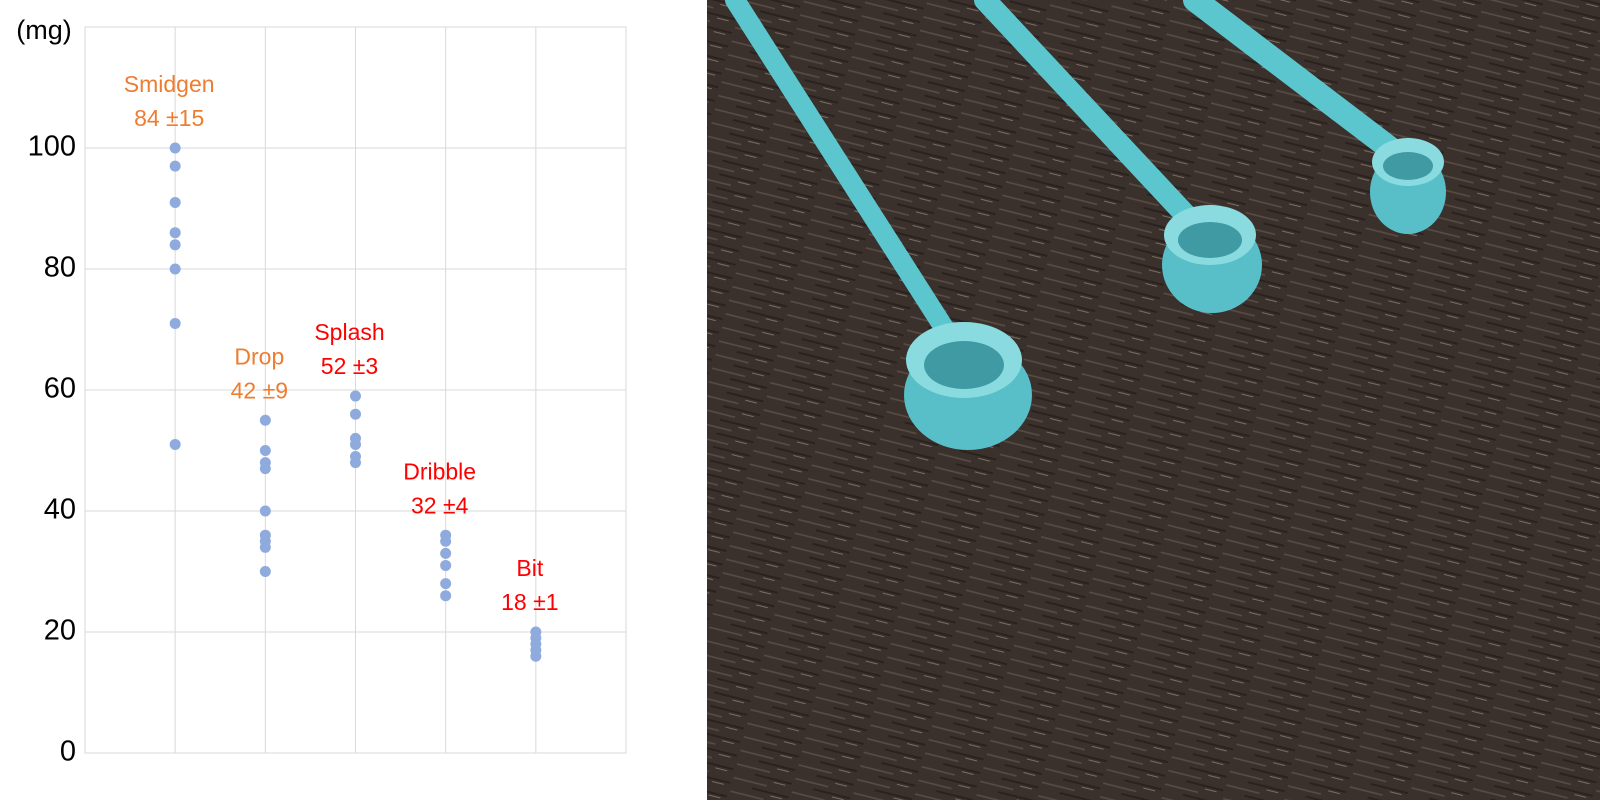  What do you see at coordinates (169, 84) in the screenshot?
I see `group-name: Smidgen` at bounding box center [169, 84].